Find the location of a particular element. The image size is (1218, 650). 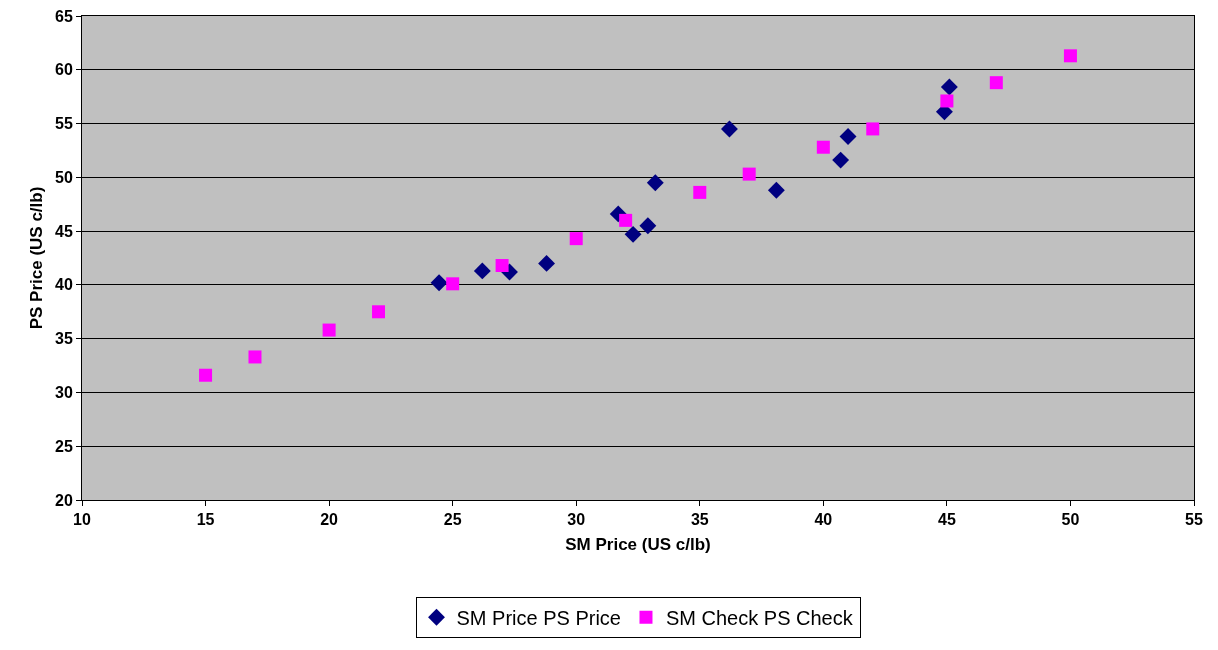

y-tick-label: 50 is located at coordinates (64, 177).